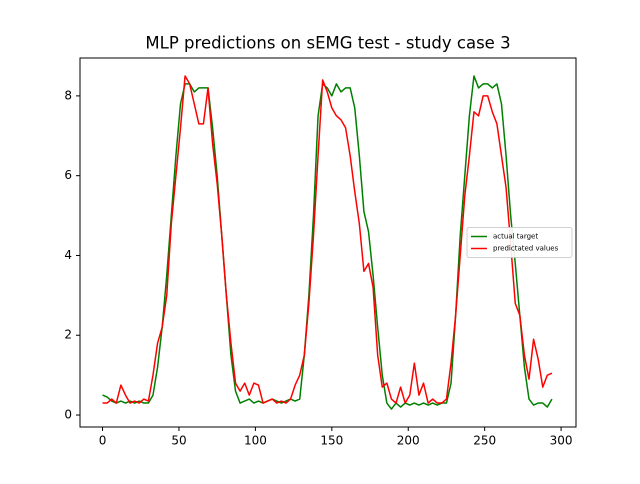 Image resolution: width=640 pixels, height=484 pixels. Describe the element at coordinates (515, 237) in the screenshot. I see `legend-label: actual target` at that location.